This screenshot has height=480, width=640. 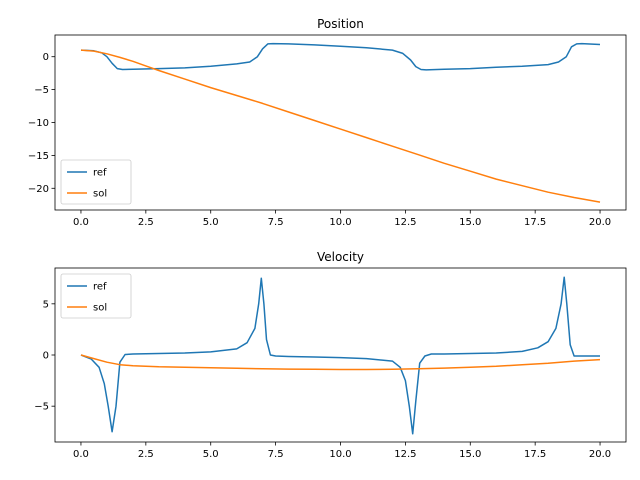 What do you see at coordinates (38, 123) in the screenshot?
I see `y-tick-label: −10` at bounding box center [38, 123].